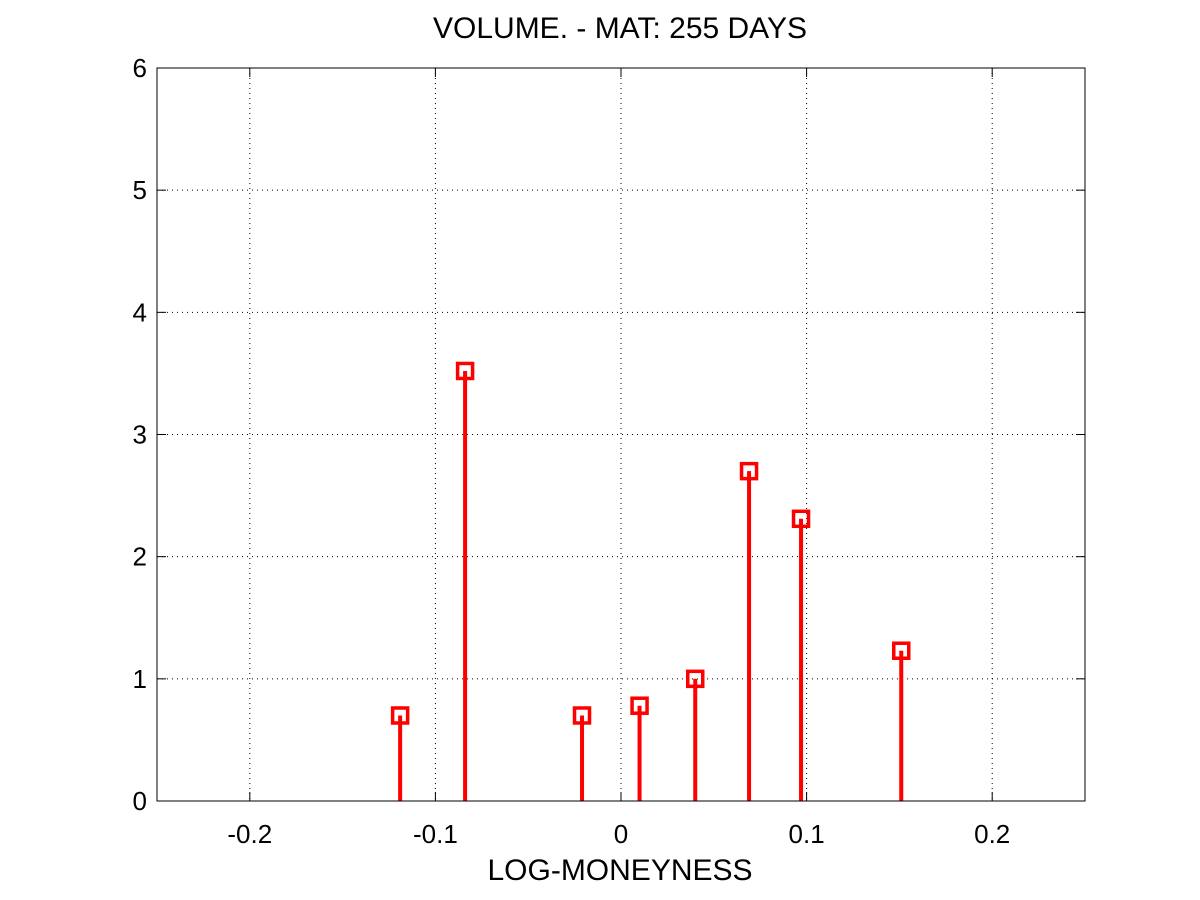 The width and height of the screenshot is (1200, 900). Describe the element at coordinates (140, 679) in the screenshot. I see `y-tick-label: 1` at that location.